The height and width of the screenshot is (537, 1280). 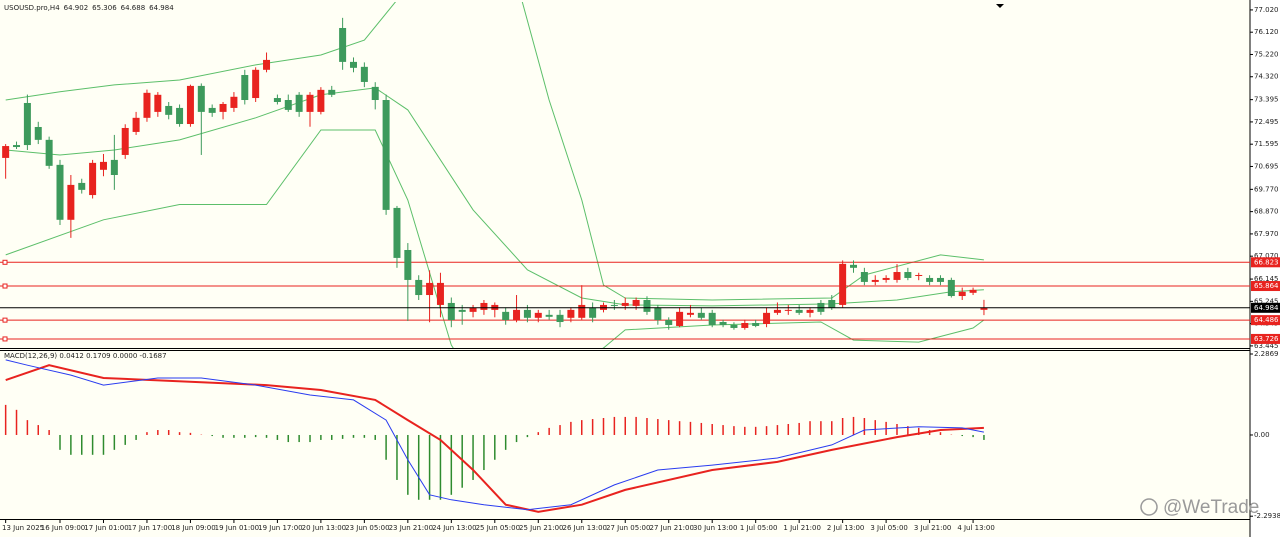 I want to click on chart-header: USOUSD.pro,H4 64.902 65.306 64.688 64.984, so click(x=89, y=8).